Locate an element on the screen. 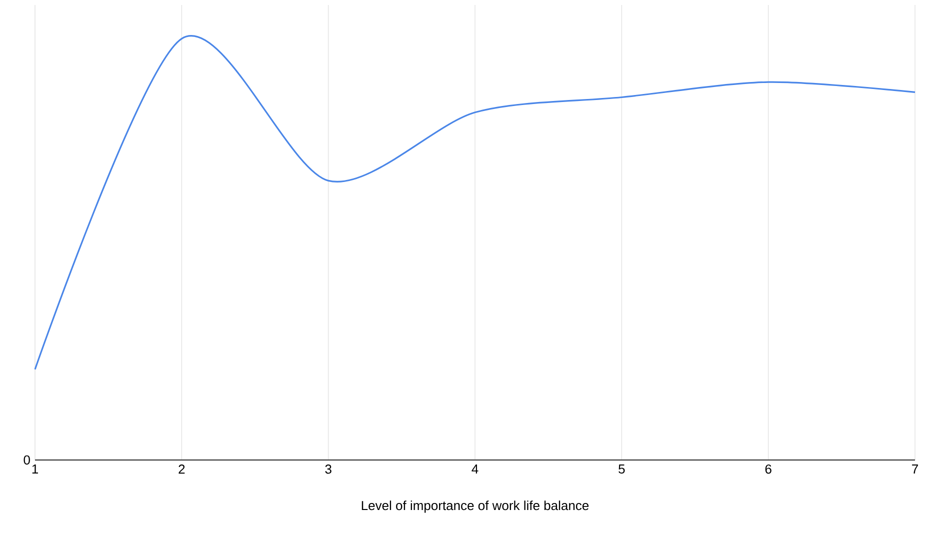 Image resolution: width=938 pixels, height=544 pixels. x-tick-label: 3 is located at coordinates (328, 469).